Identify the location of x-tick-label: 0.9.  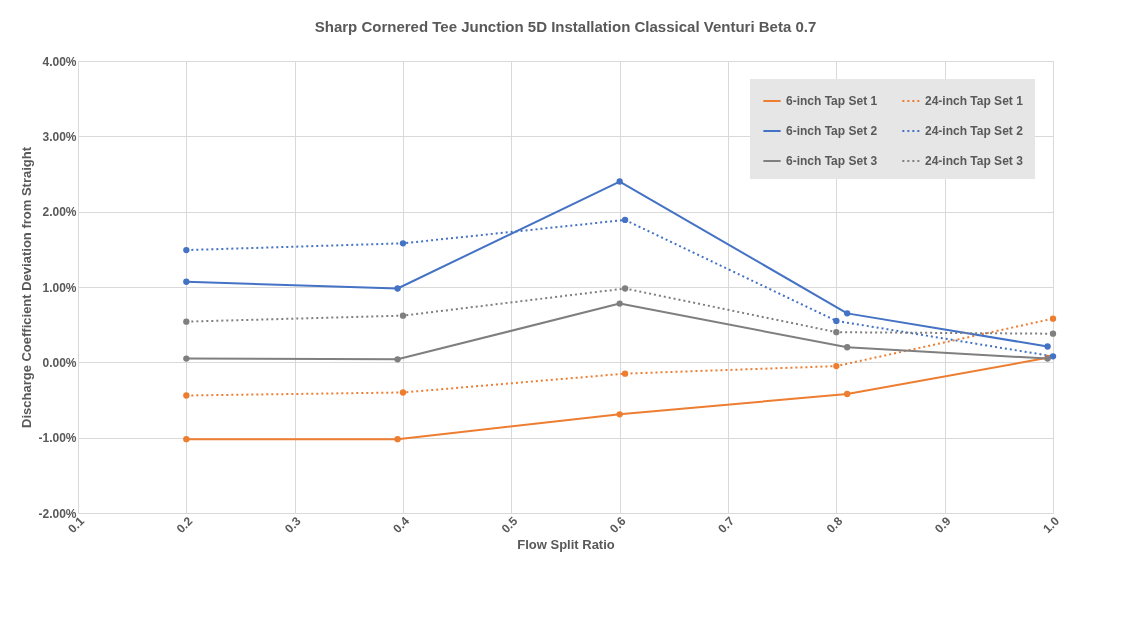
(942, 524).